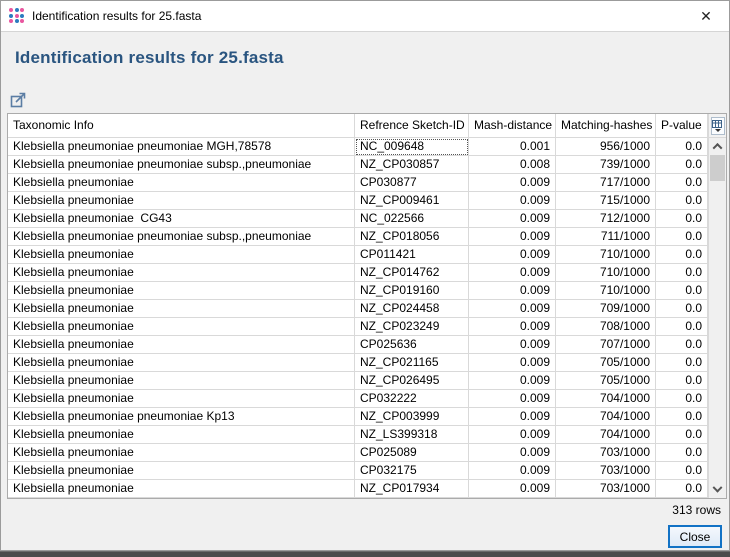  What do you see at coordinates (412, 237) in the screenshot?
I see `table-cell: NZ_CP018056` at bounding box center [412, 237].